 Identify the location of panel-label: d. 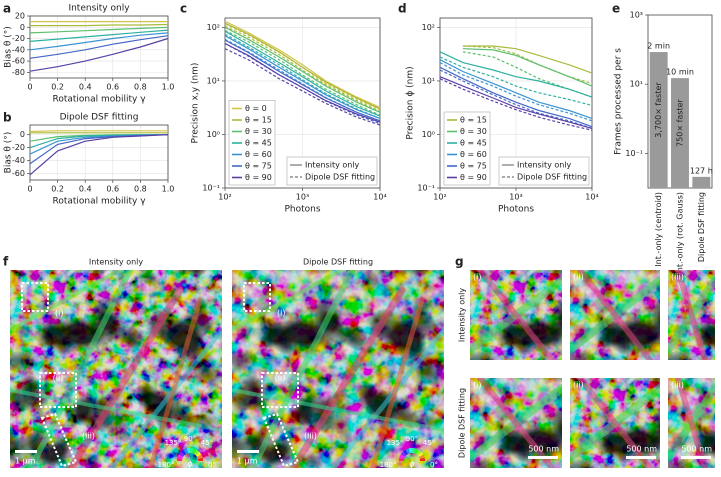
(402, 9).